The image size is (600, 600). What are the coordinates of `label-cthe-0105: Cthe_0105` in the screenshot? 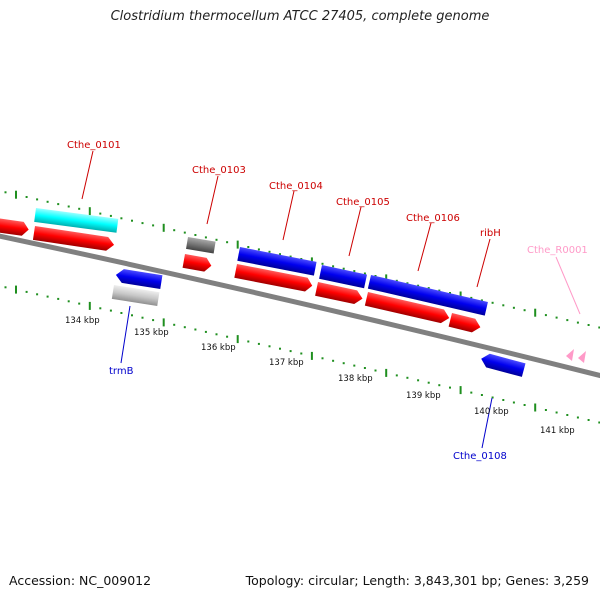 It's located at (363, 202).